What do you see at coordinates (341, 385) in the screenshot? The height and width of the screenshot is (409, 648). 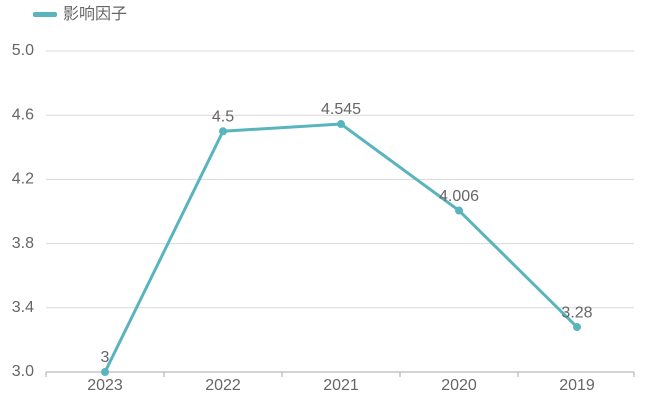 I see `x-tick-label: 2021` at bounding box center [341, 385].